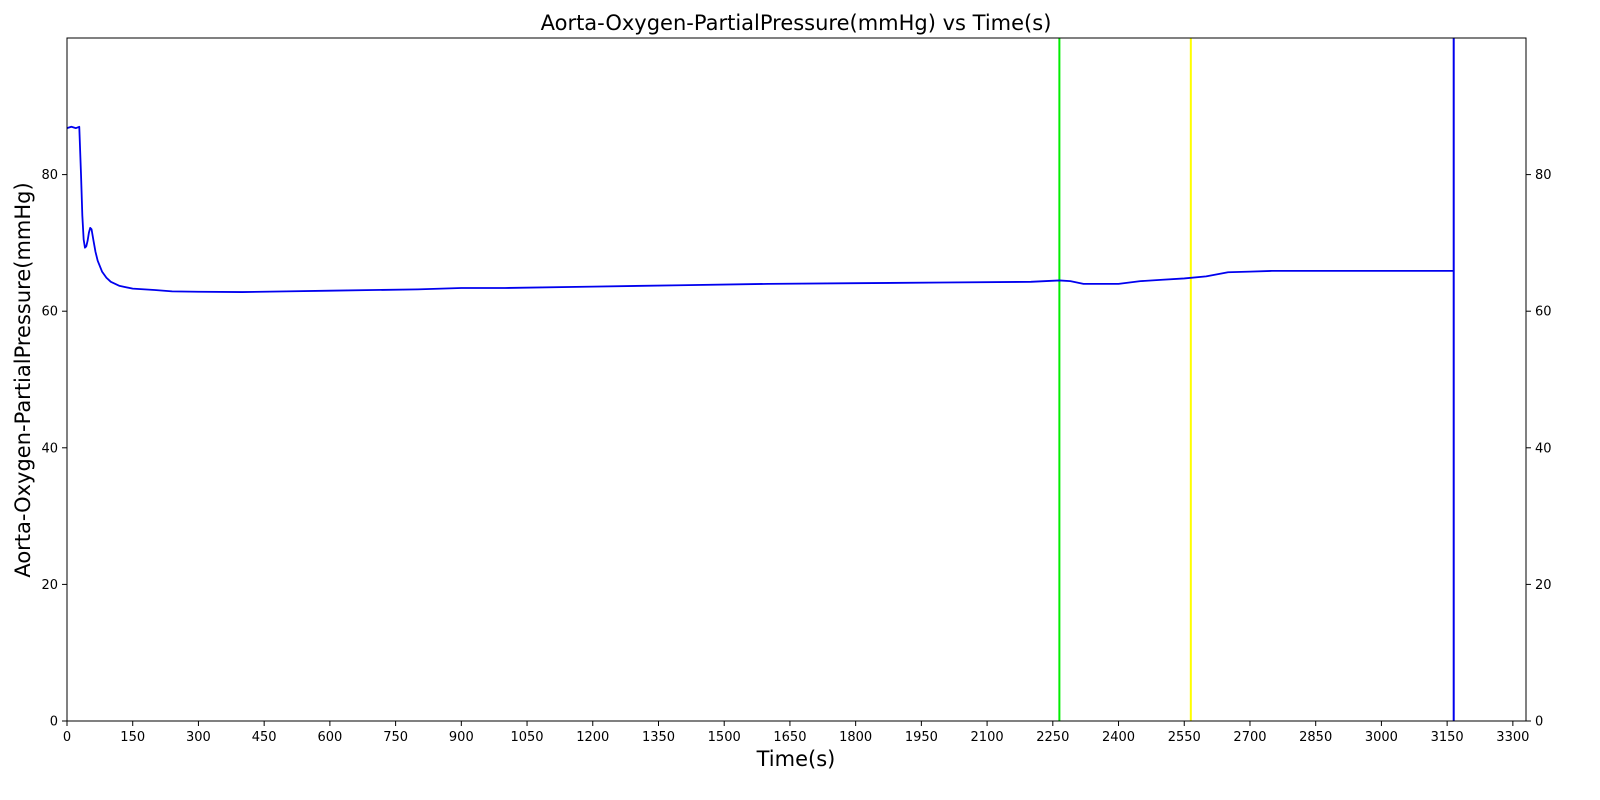  I want to click on x-tick-label: 3300, so click(1512, 737).